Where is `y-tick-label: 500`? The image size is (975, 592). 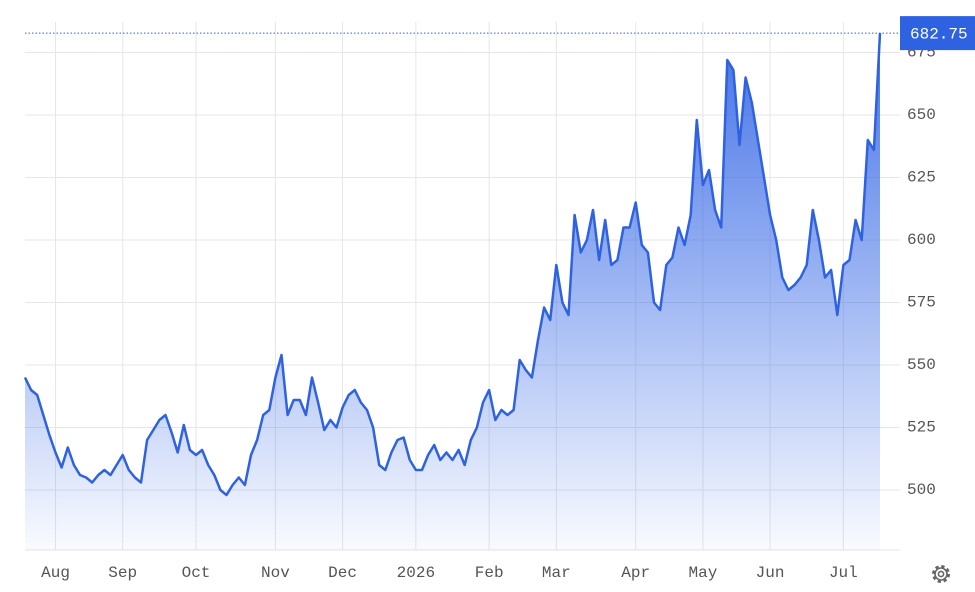
y-tick-label: 500 is located at coordinates (921, 490).